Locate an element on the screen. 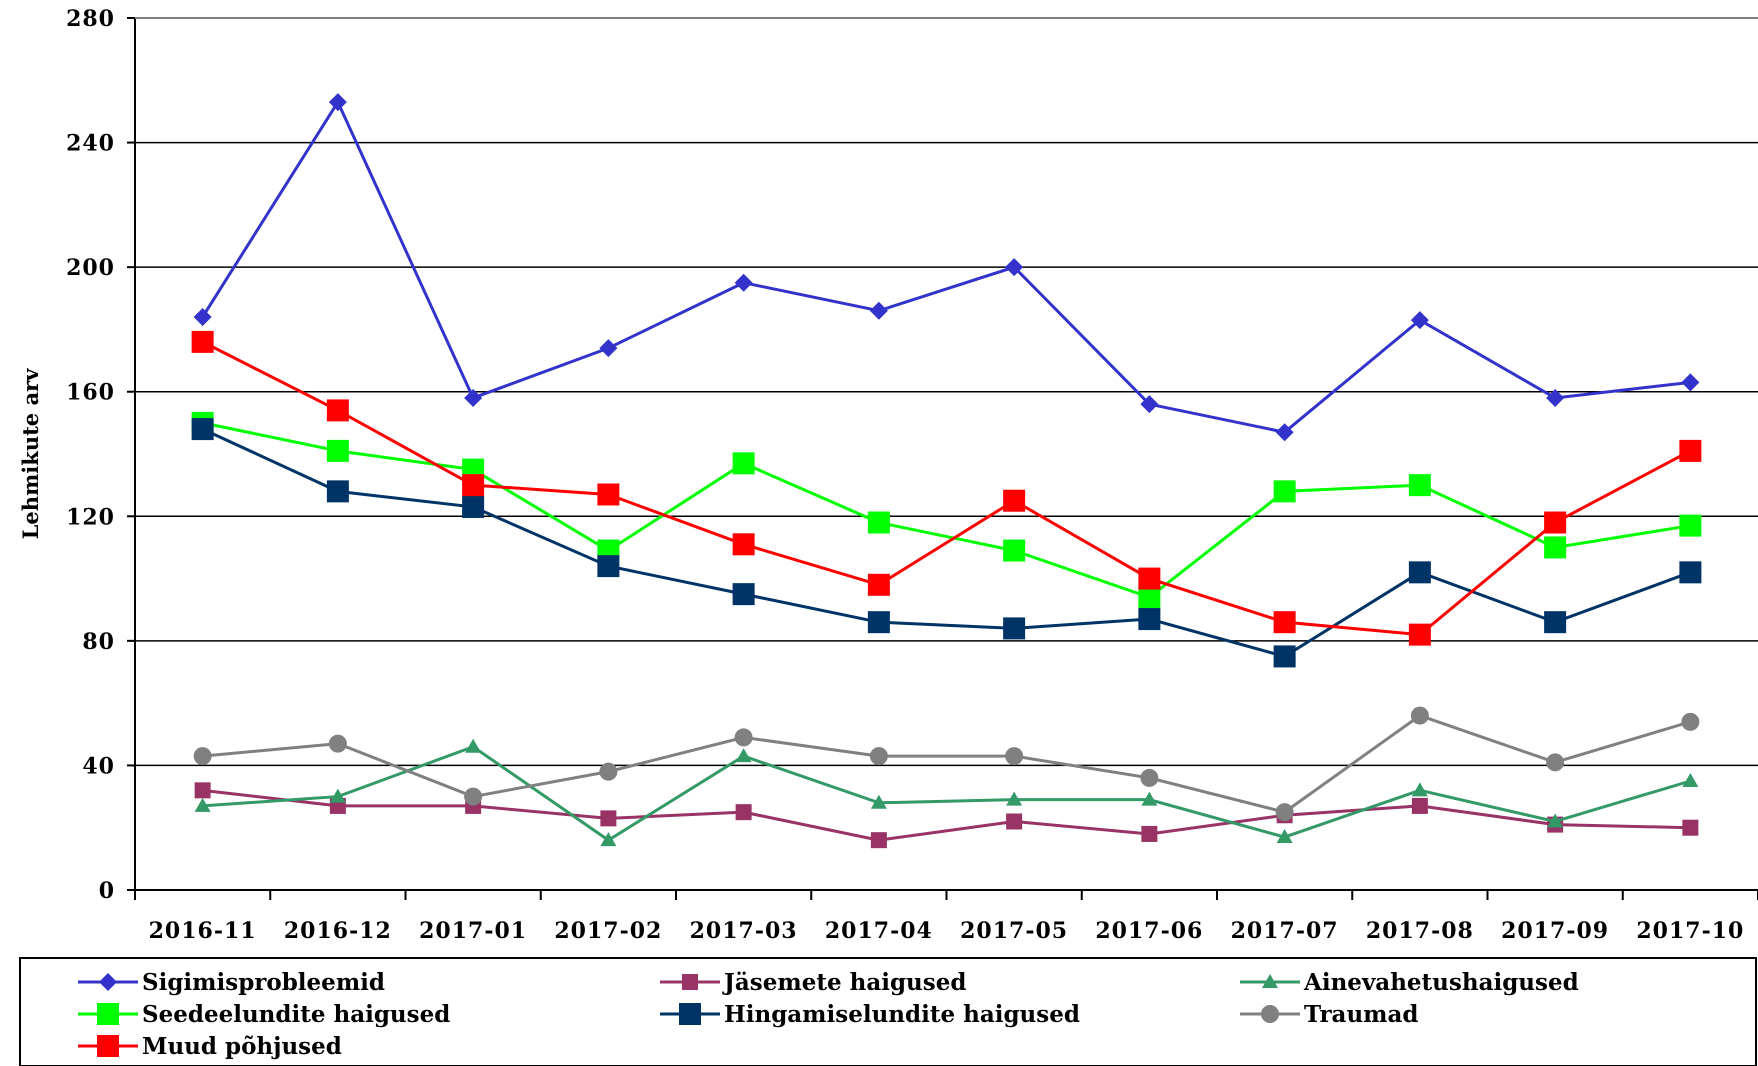 The height and width of the screenshot is (1066, 1758). y-axis-title: Lehmikute arv is located at coordinates (30, 453).